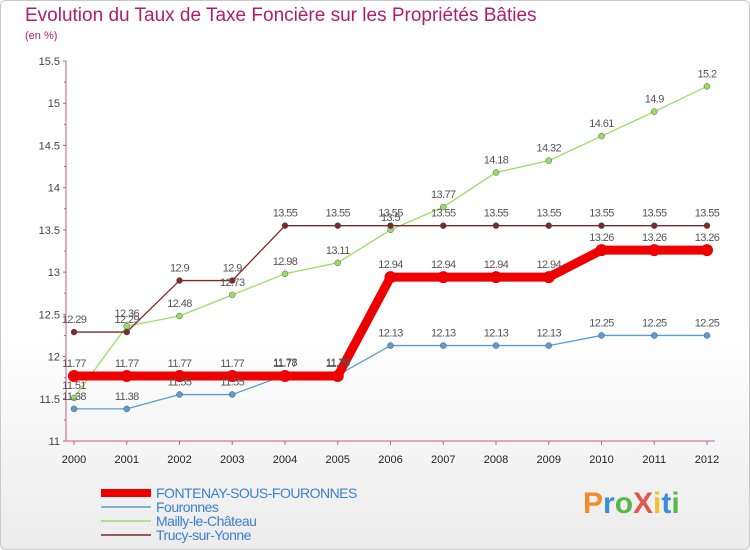 The image size is (750, 550). What do you see at coordinates (74, 460) in the screenshot?
I see `x-tick-label: 2000` at bounding box center [74, 460].